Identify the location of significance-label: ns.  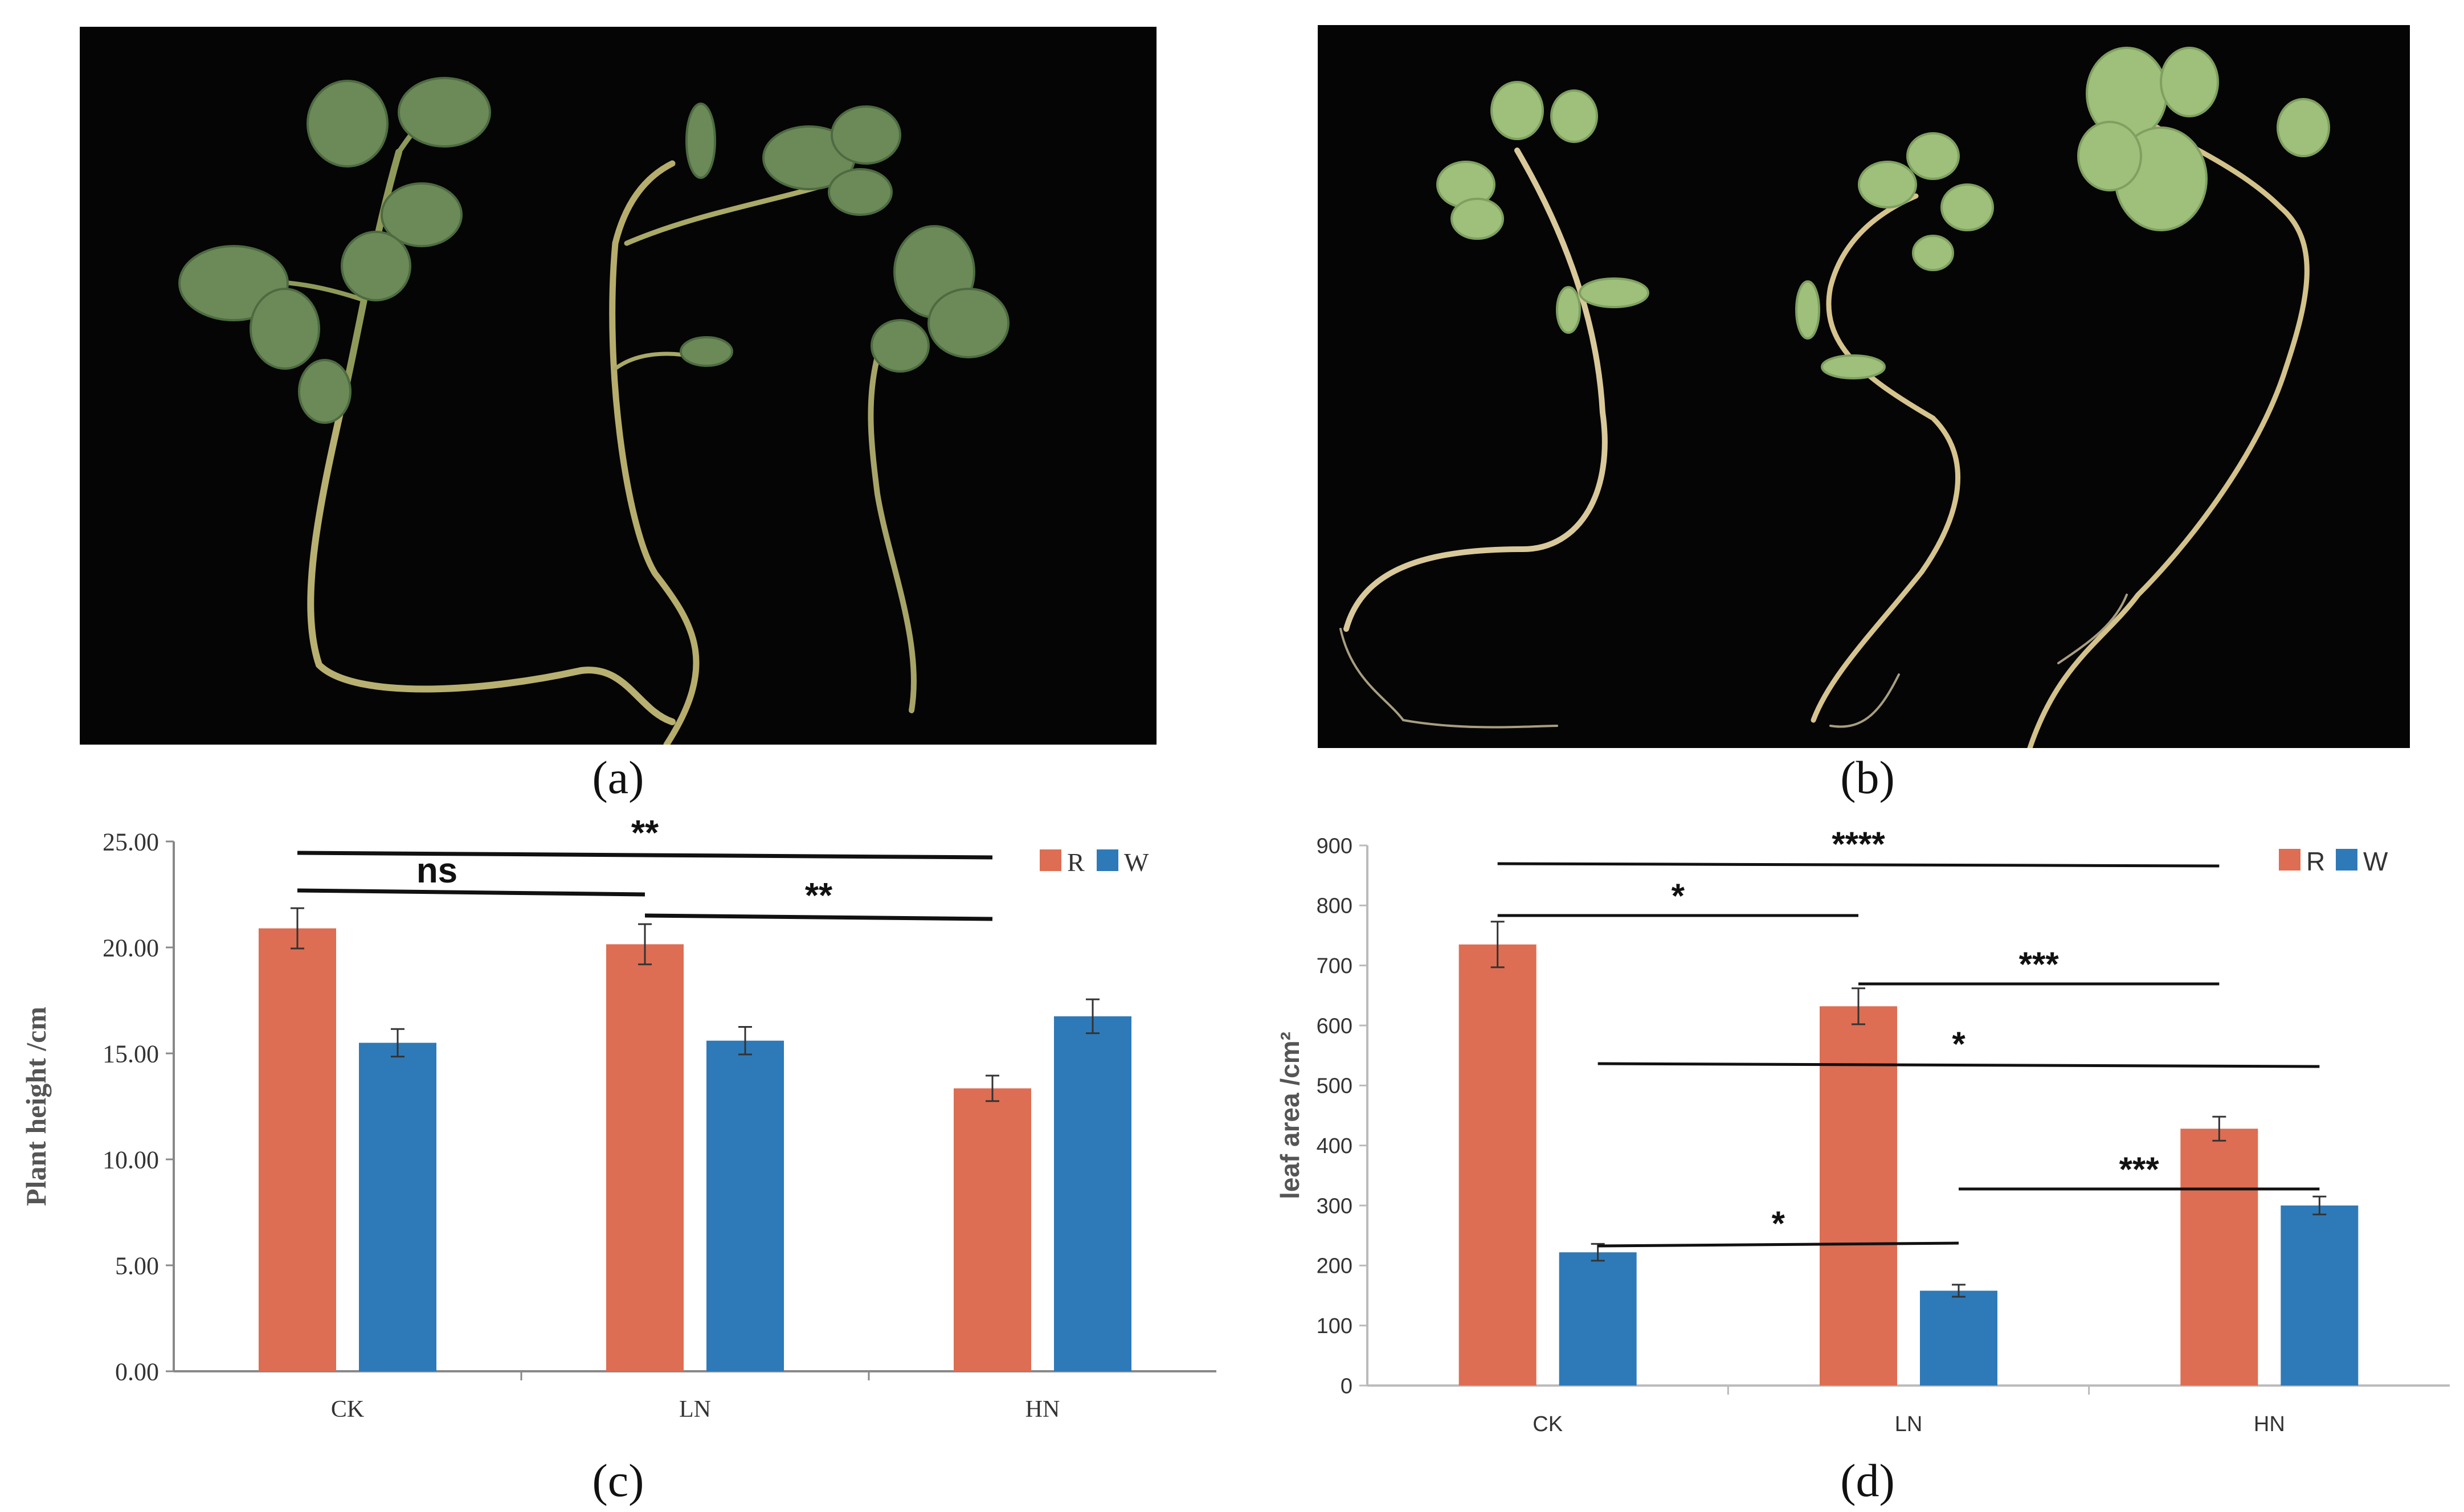
(437, 870).